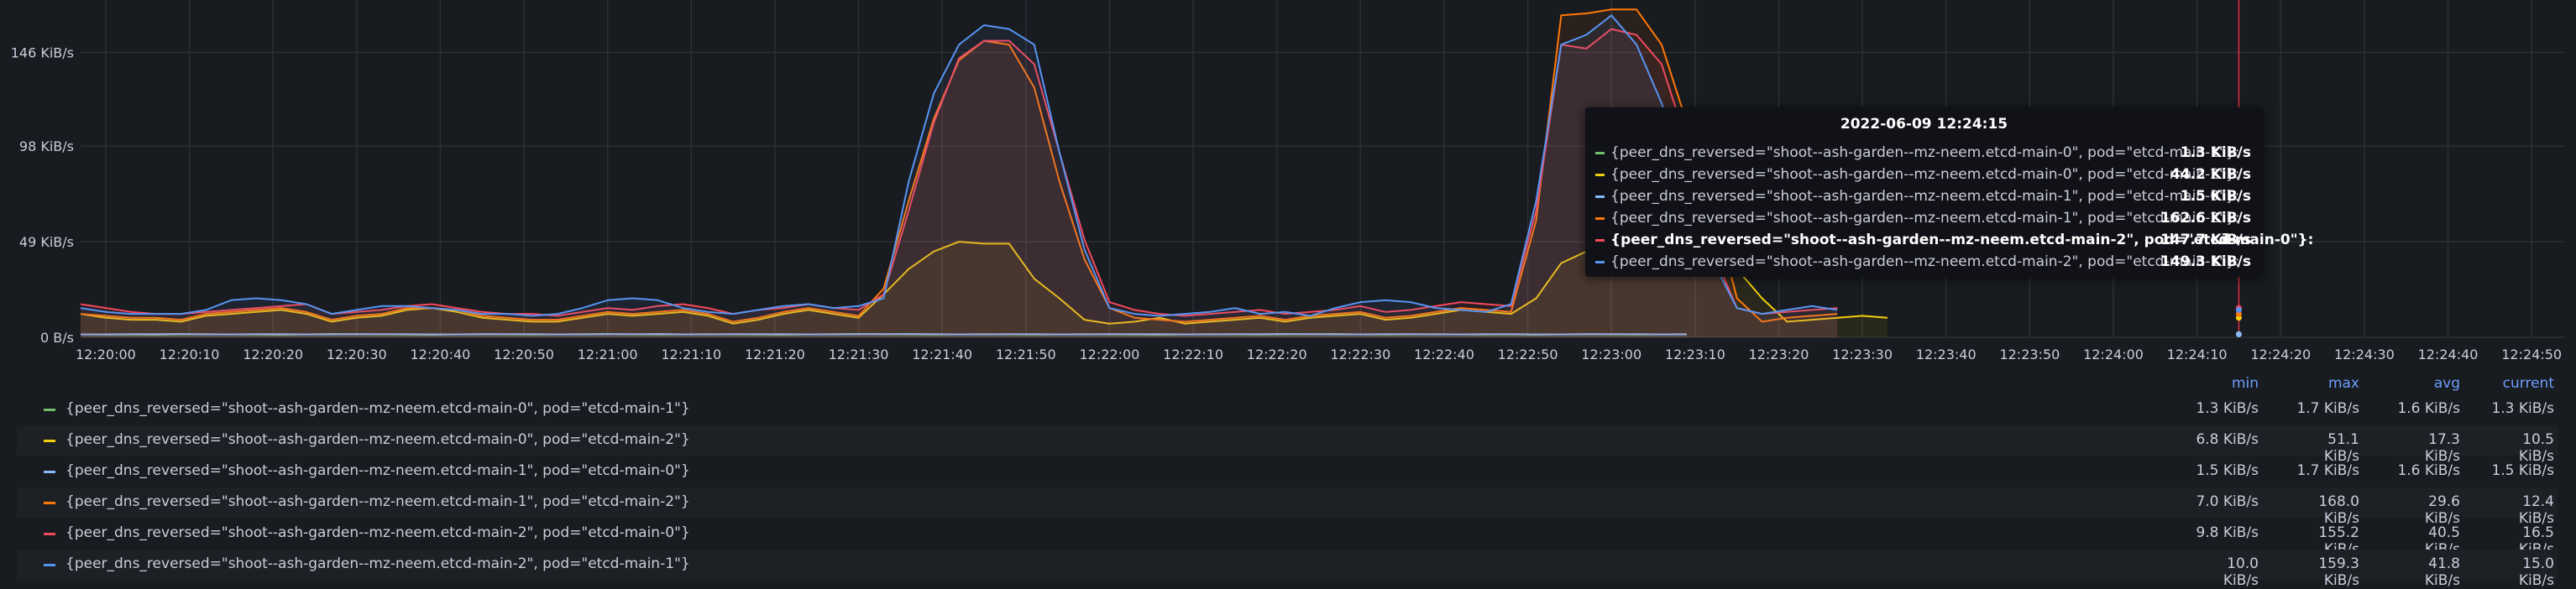 This screenshot has width=2576, height=589. What do you see at coordinates (2343, 383) in the screenshot?
I see `legend-header-max: max` at bounding box center [2343, 383].